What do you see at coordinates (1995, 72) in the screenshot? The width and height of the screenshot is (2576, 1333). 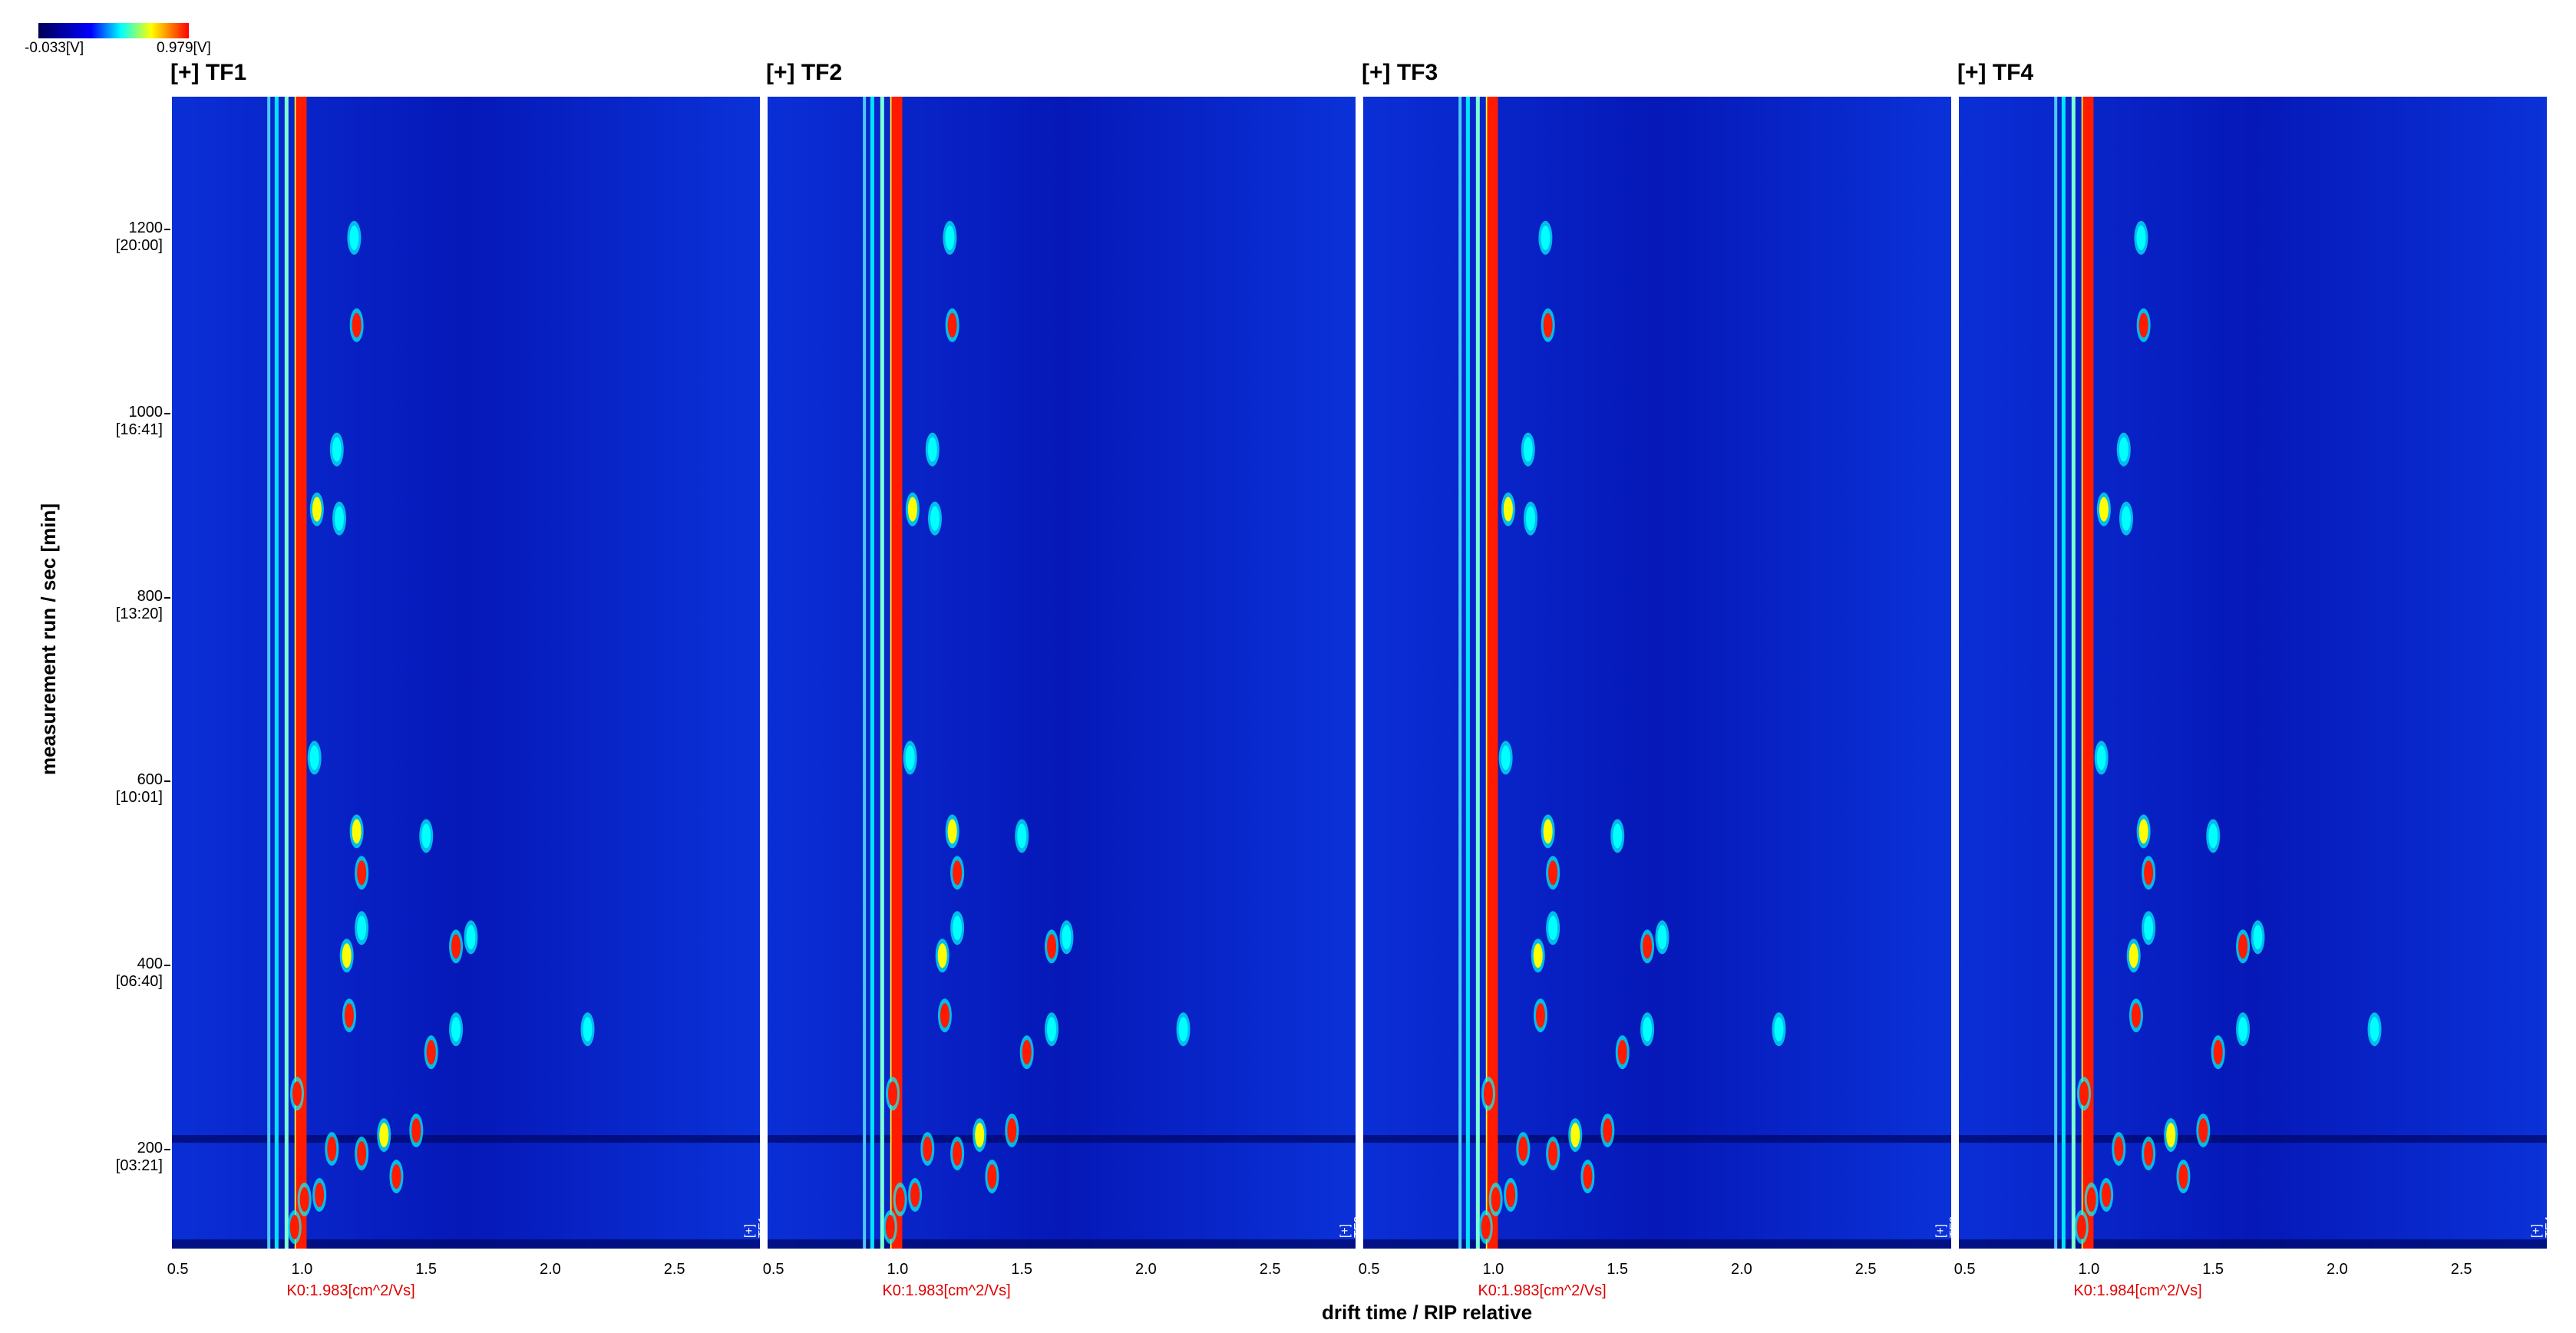 I see `panel-title: [+] TF4` at bounding box center [1995, 72].